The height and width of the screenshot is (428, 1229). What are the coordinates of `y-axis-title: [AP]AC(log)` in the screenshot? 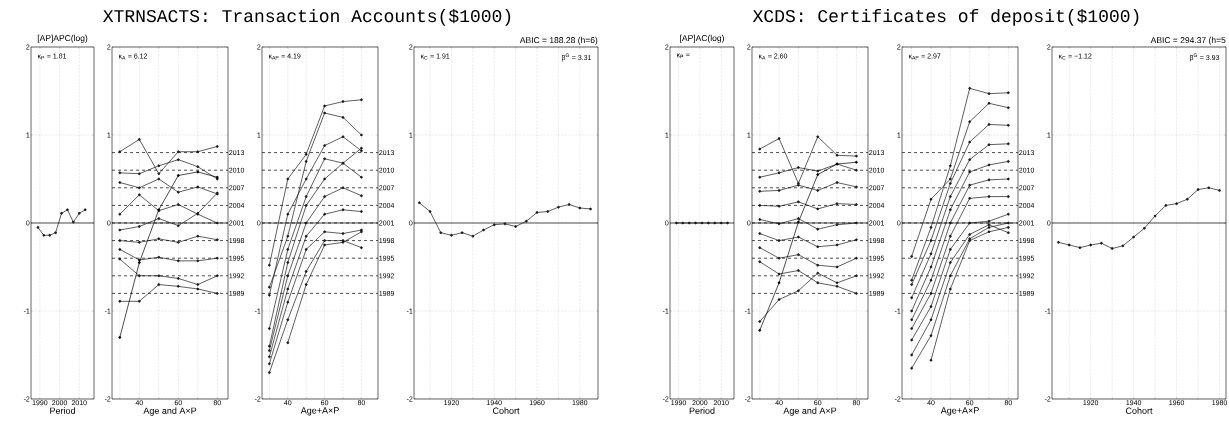 It's located at (702, 38).